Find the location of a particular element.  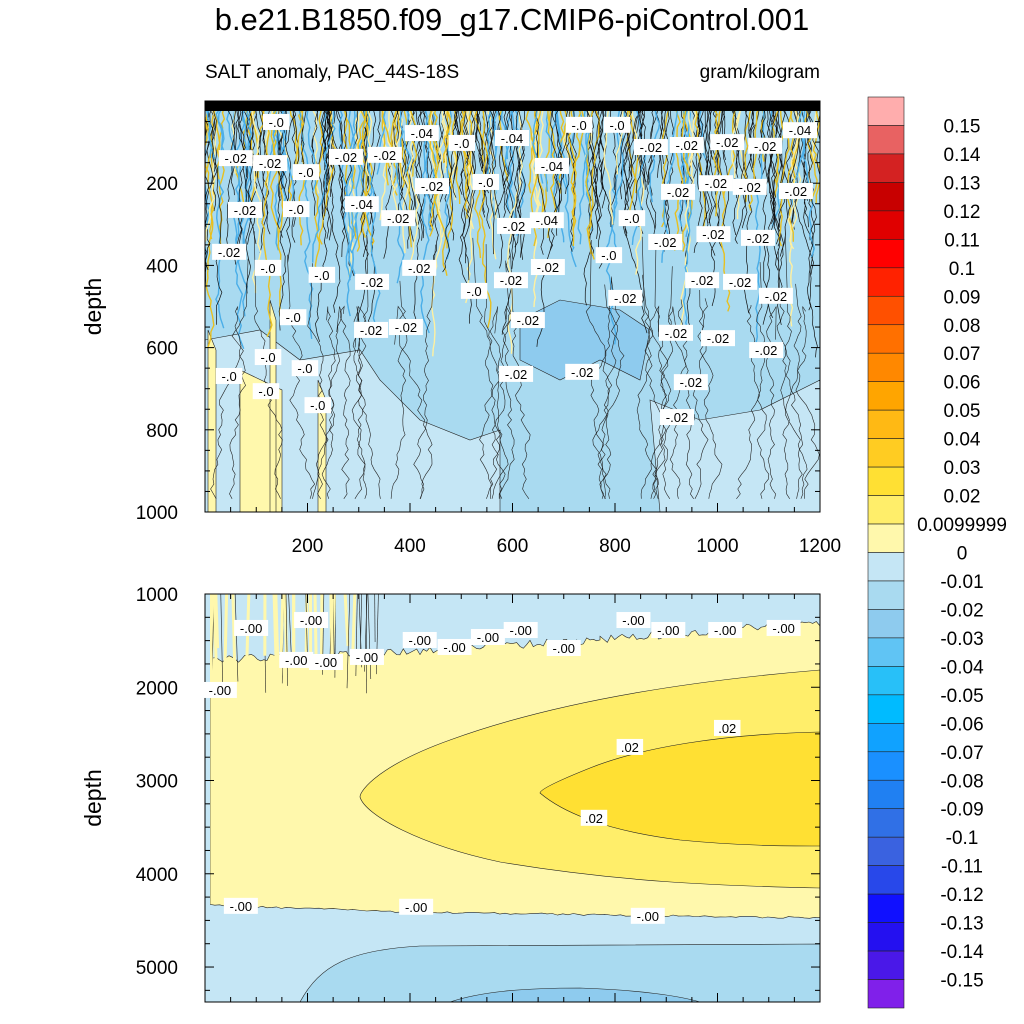

y-axis-label: depth is located at coordinates (93, 307).